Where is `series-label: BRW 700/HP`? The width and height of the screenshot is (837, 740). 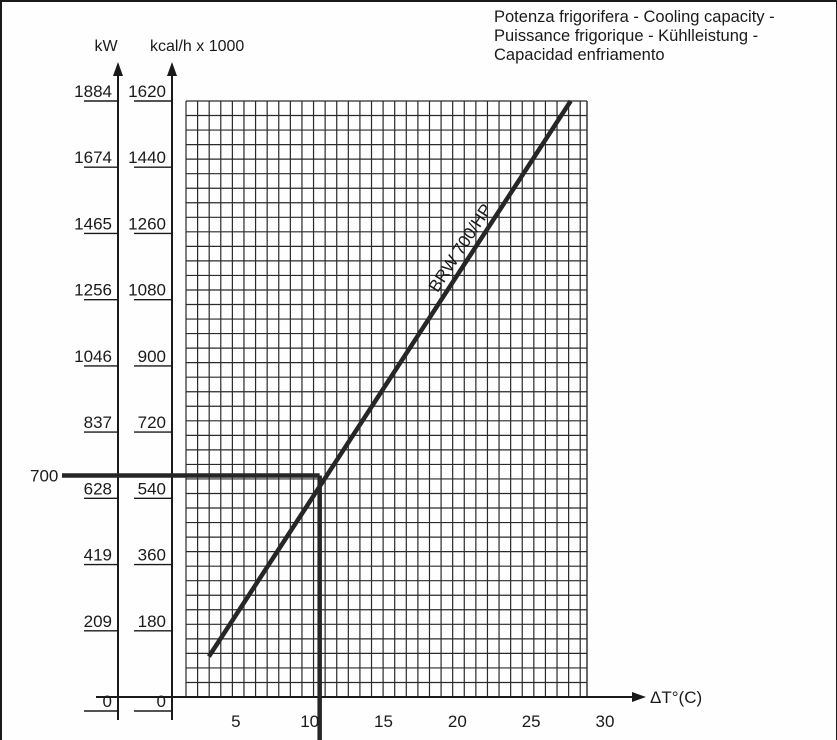
series-label: BRW 700/HP is located at coordinates (460, 248).